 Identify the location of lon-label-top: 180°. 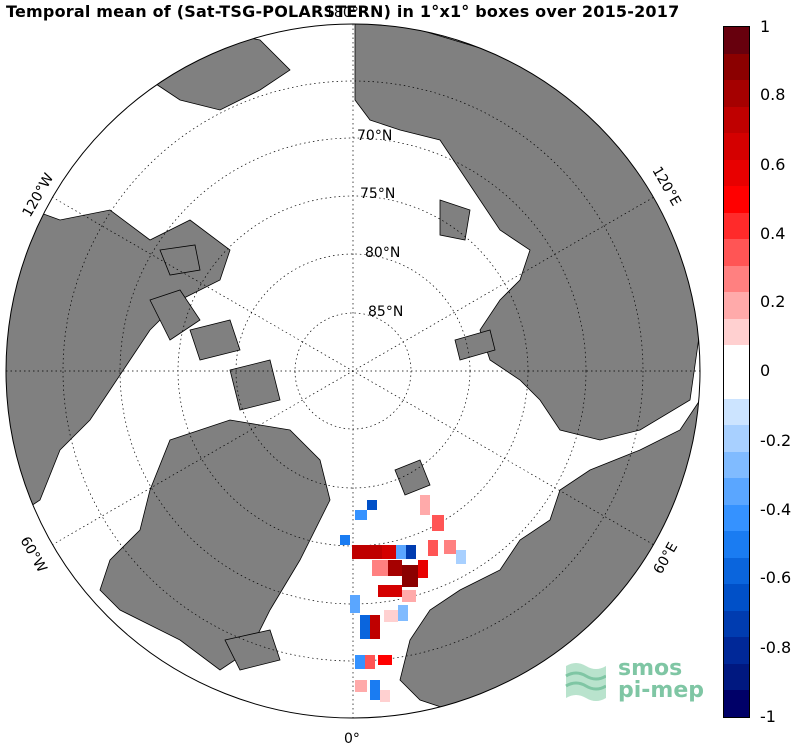
(342, 13).